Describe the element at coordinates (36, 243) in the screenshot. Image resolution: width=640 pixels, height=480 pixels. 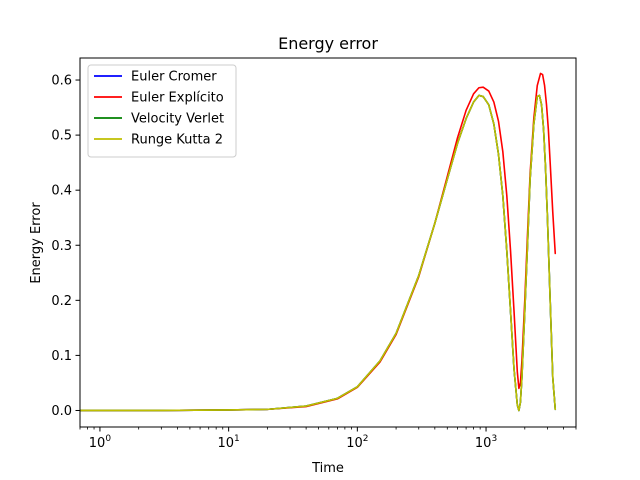
I see `y-axis-label: Energy Error` at that location.